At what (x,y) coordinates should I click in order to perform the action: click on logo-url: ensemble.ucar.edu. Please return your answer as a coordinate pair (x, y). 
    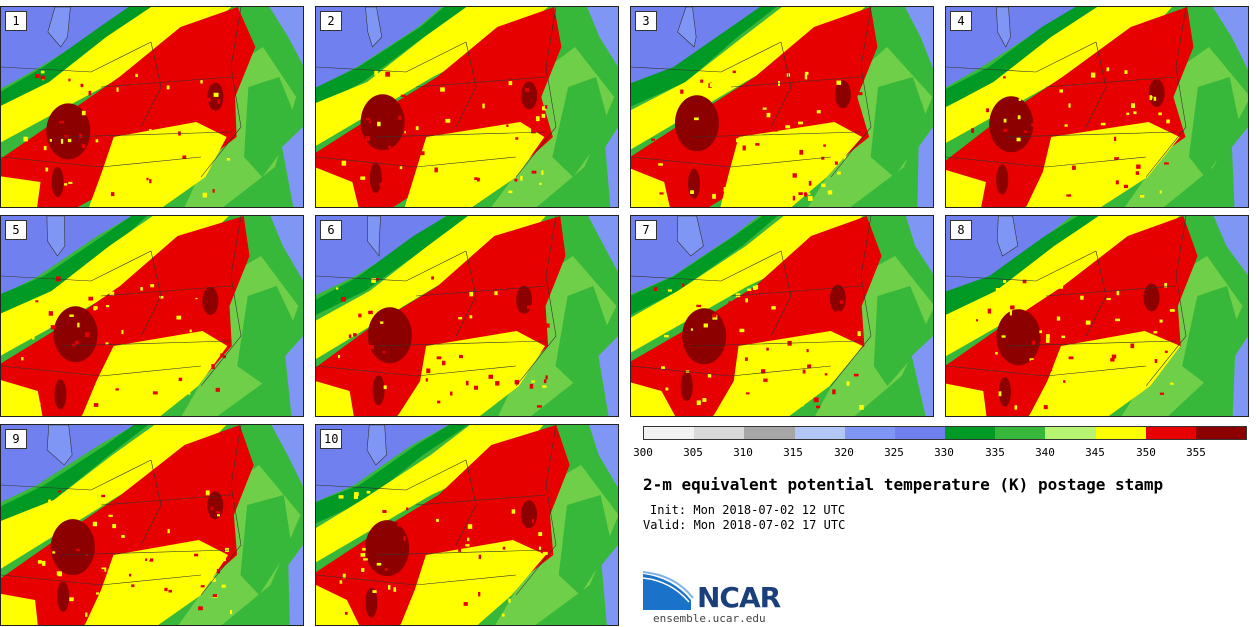
    Looking at the image, I should click on (709, 618).